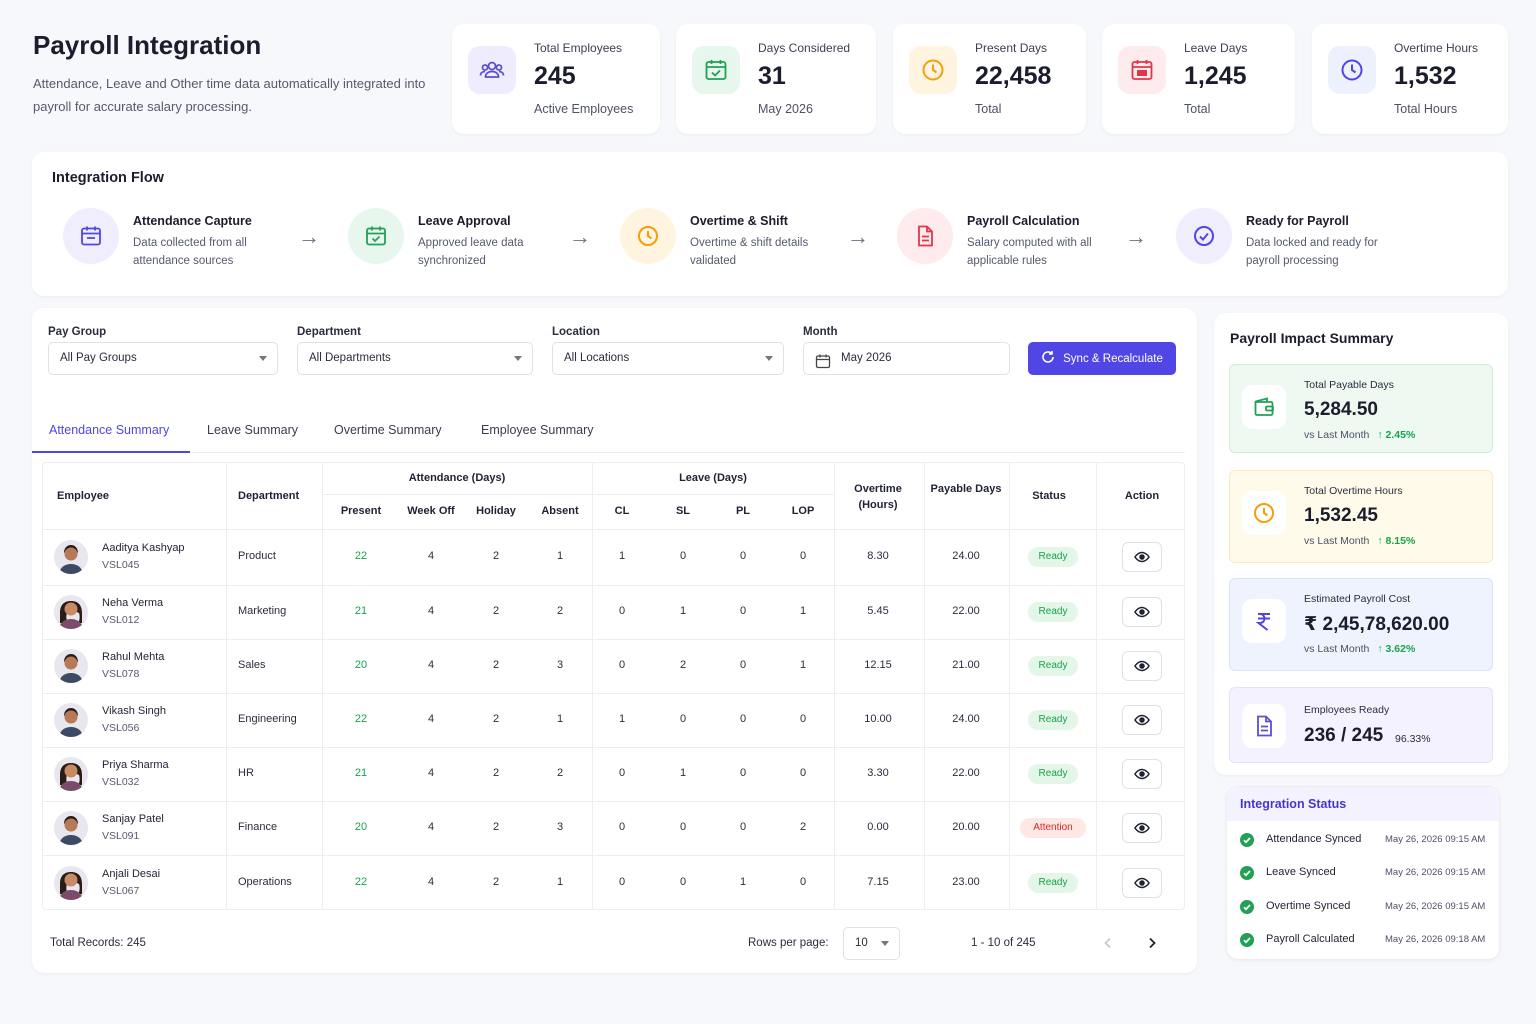 This screenshot has height=1024, width=1536. I want to click on row-divider, so click(613, 855).